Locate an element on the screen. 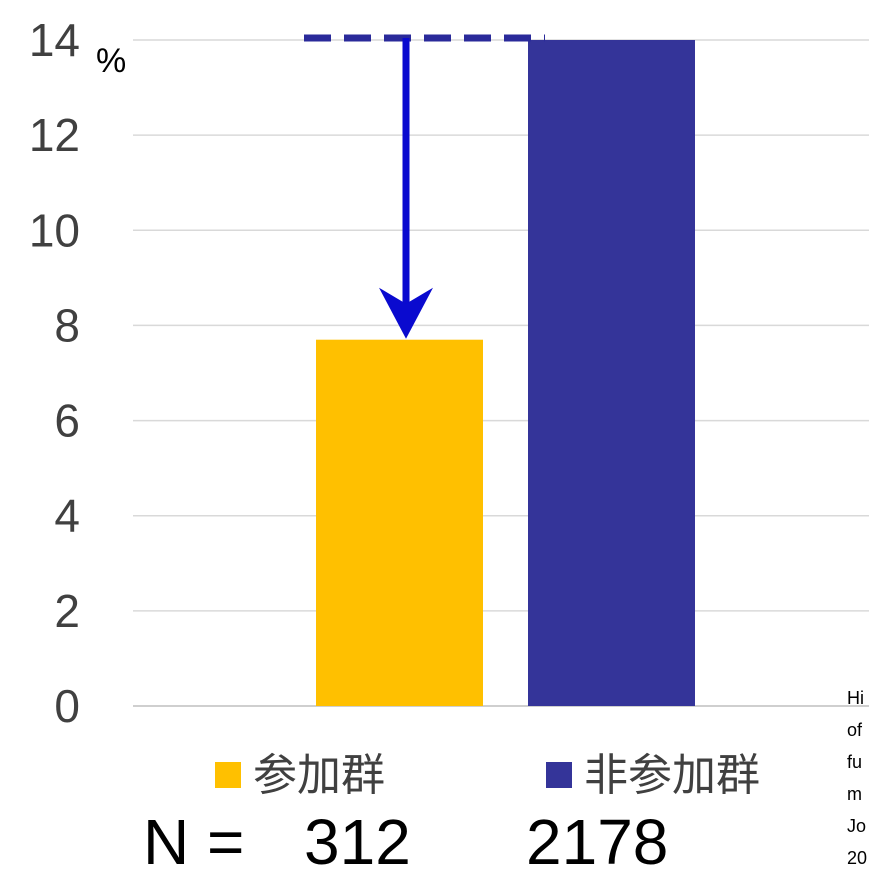 This screenshot has height=870, width=869. sample-size-row: N = 312 2178 is located at coordinates (405, 838).